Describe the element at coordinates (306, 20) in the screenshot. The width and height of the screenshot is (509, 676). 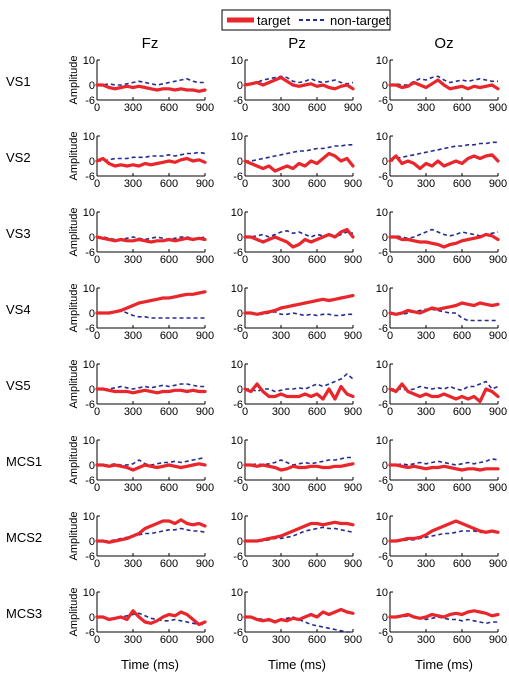
I see `legend: target non-target` at that location.